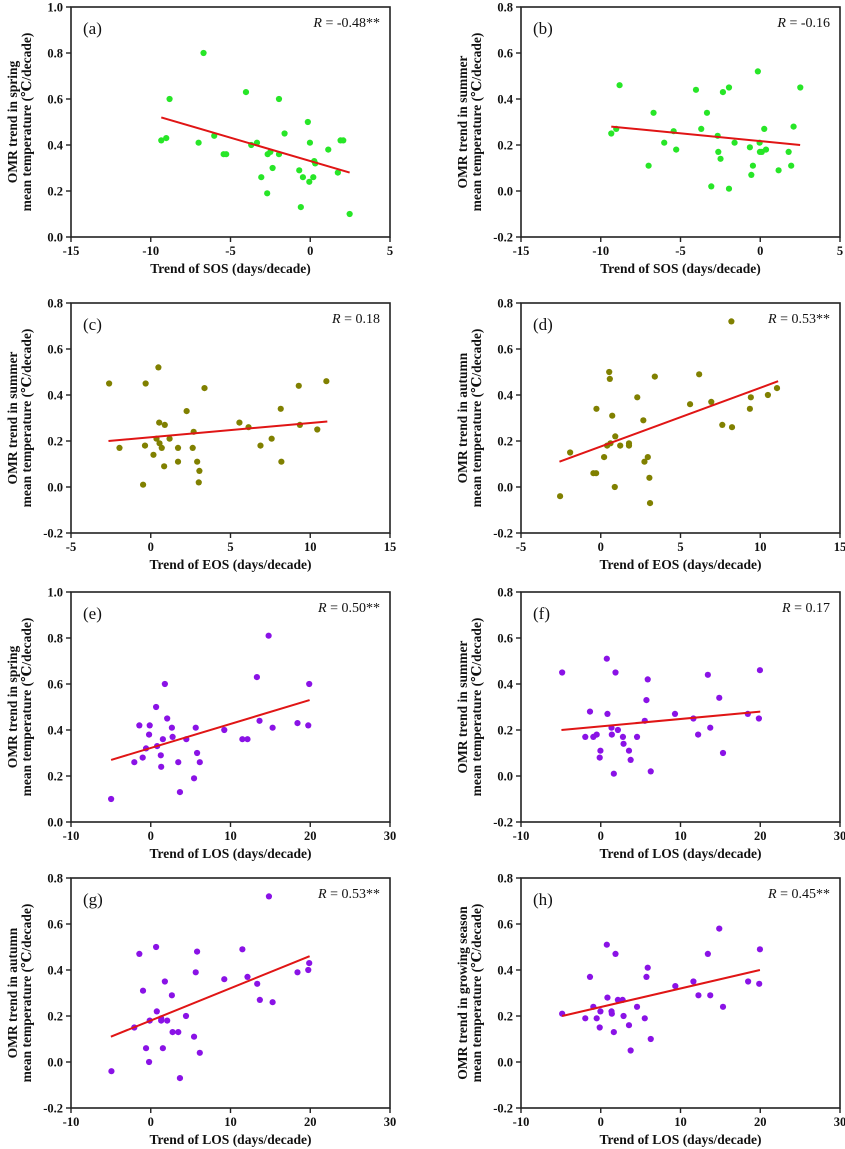 The width and height of the screenshot is (845, 1149). I want to click on correlation-label: R = -0.48**, so click(346, 23).